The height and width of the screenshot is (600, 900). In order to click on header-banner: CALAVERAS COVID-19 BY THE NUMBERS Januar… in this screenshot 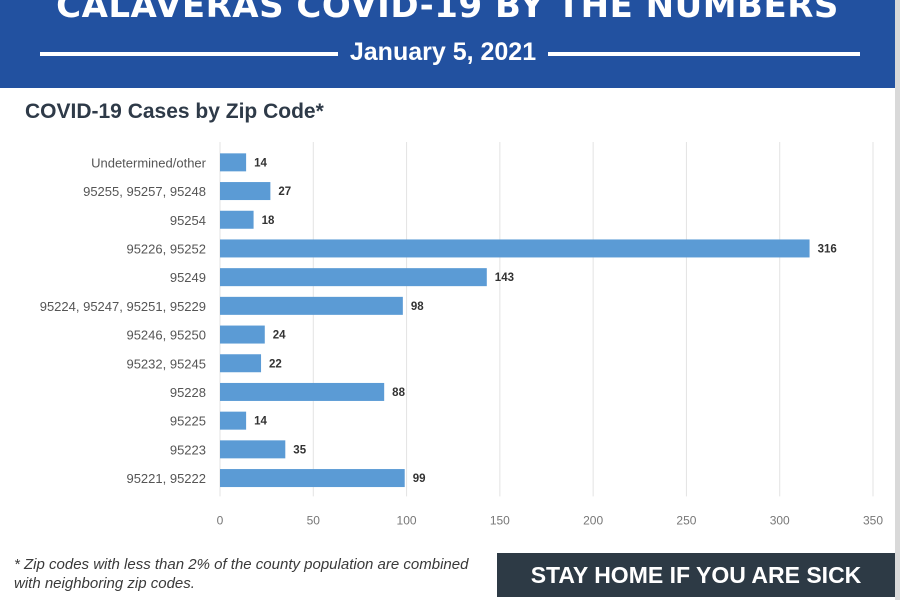, I will do `click(447, 44)`.